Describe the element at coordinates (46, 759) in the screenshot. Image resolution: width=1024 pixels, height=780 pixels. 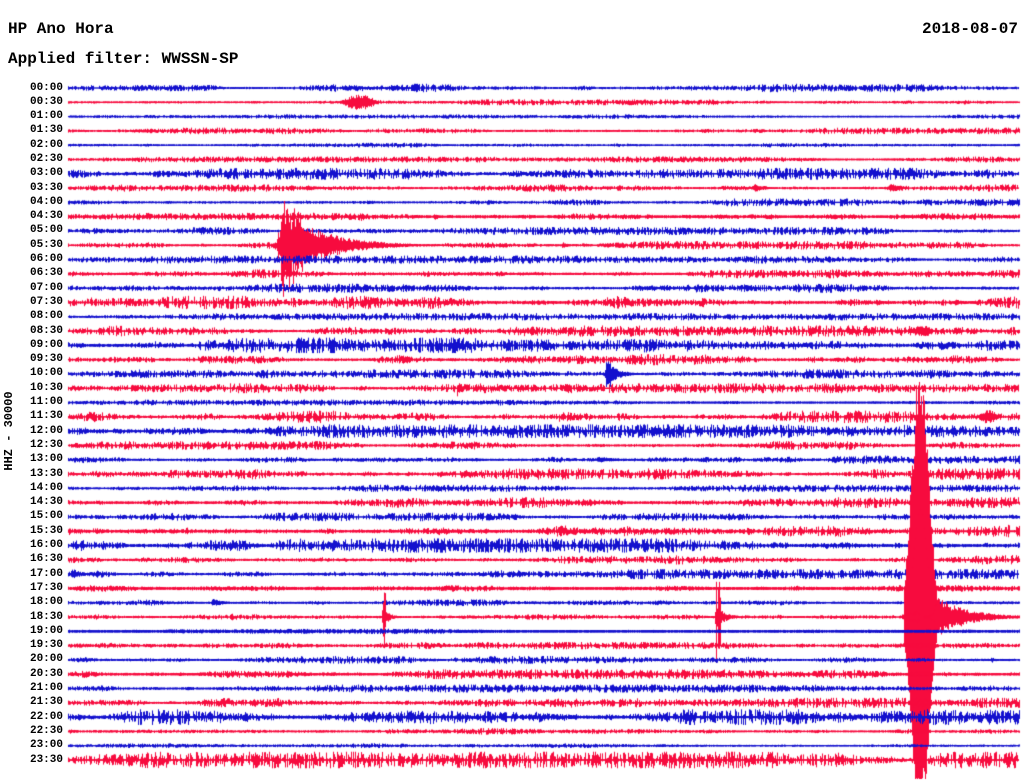
I see `time-label-23:30: 23:30` at that location.